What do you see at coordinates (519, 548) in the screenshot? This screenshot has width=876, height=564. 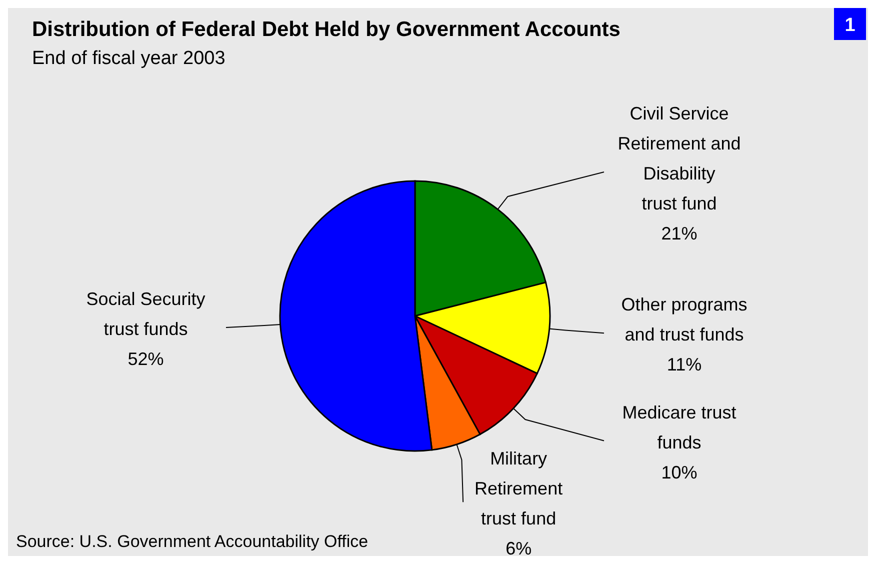 I see `data-label: 6%` at bounding box center [519, 548].